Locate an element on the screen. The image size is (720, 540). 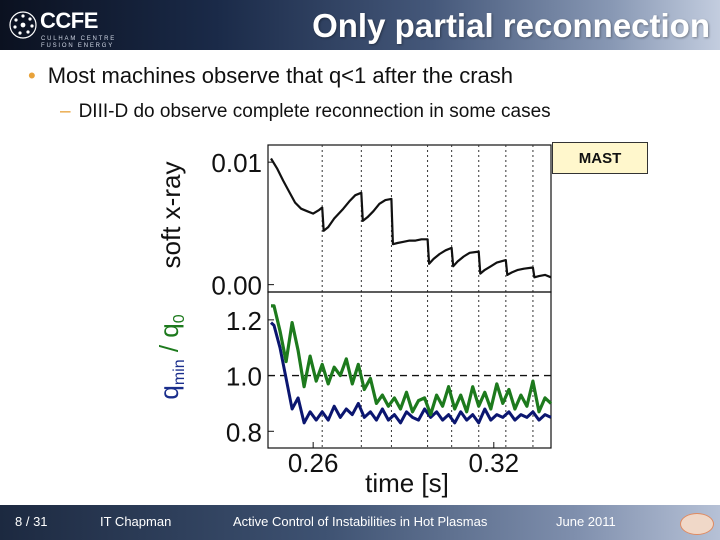
footer-date: June 2011 is located at coordinates (586, 521).